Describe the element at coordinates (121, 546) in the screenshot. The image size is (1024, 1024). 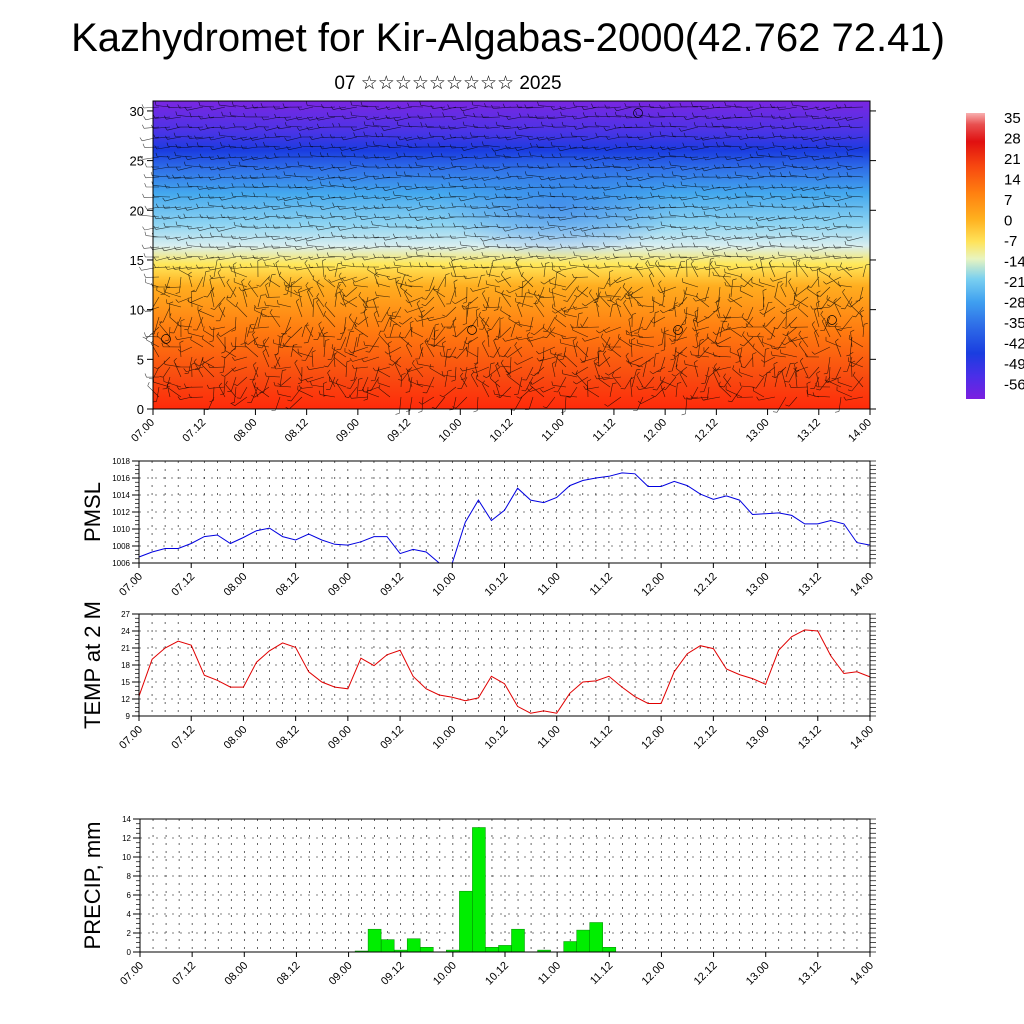
I see `y-tick-label: 1008` at that location.